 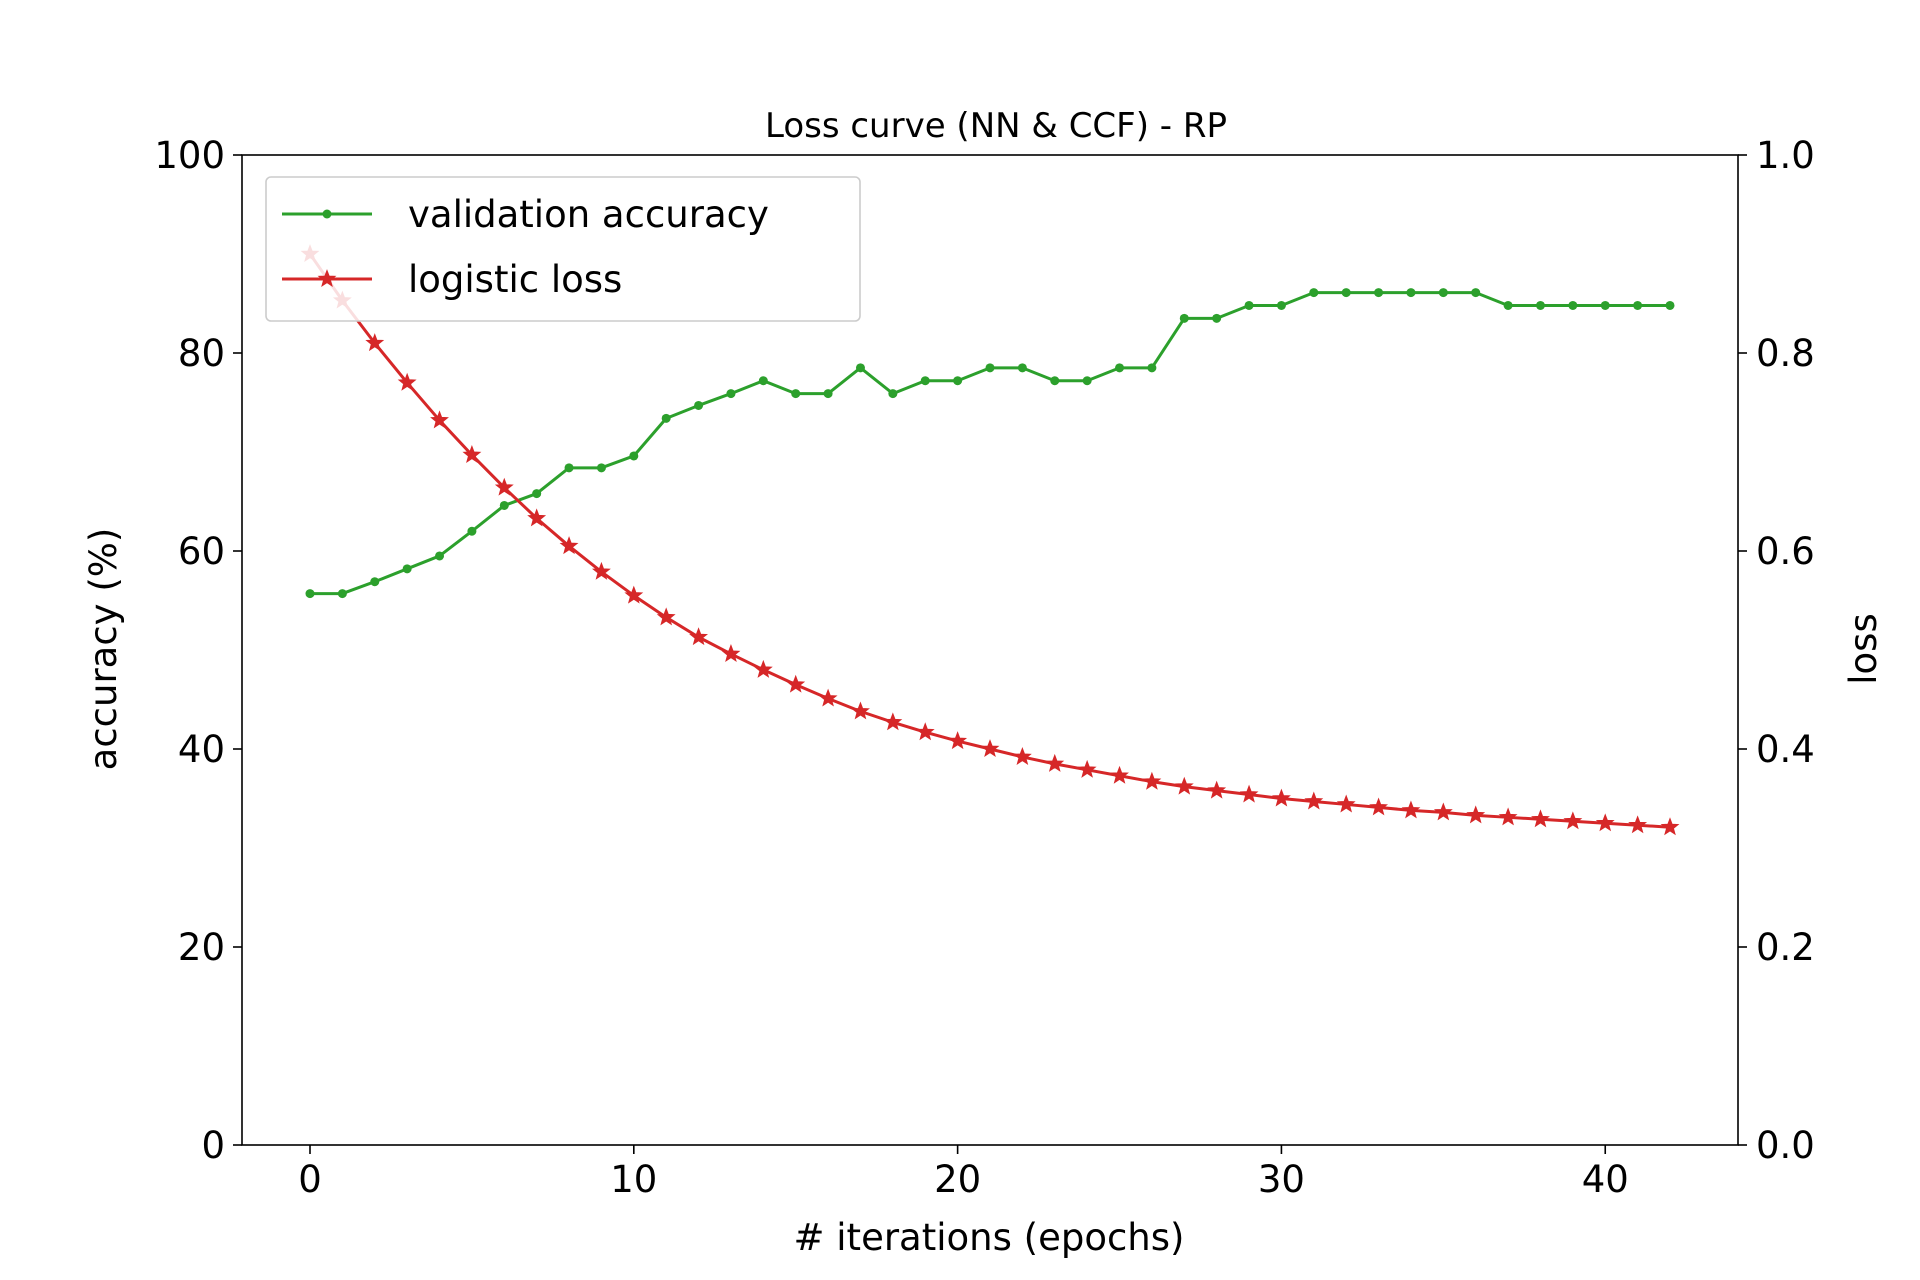 I want to click on y2-tick-label: 0.2, so click(x=1785, y=947).